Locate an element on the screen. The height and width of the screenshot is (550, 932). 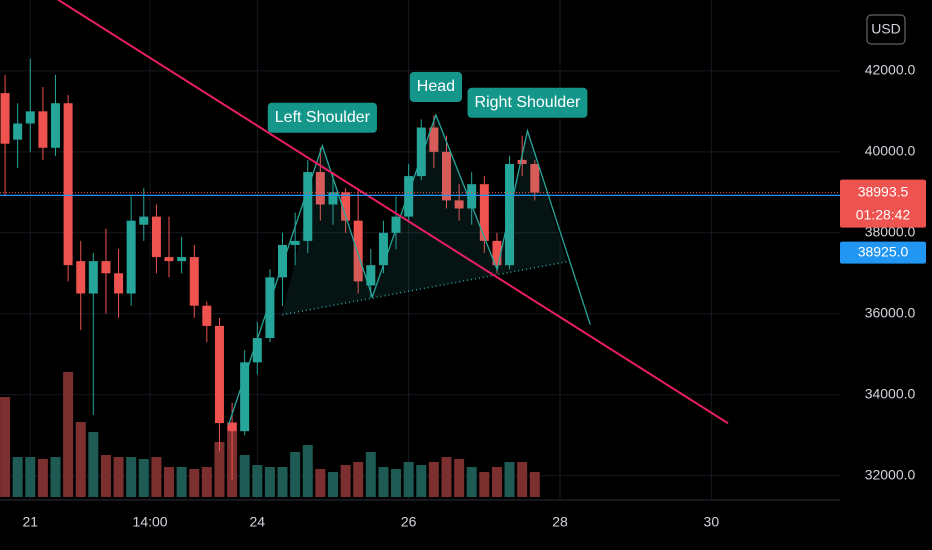
annotation-label: Left Shoulder is located at coordinates (323, 117).